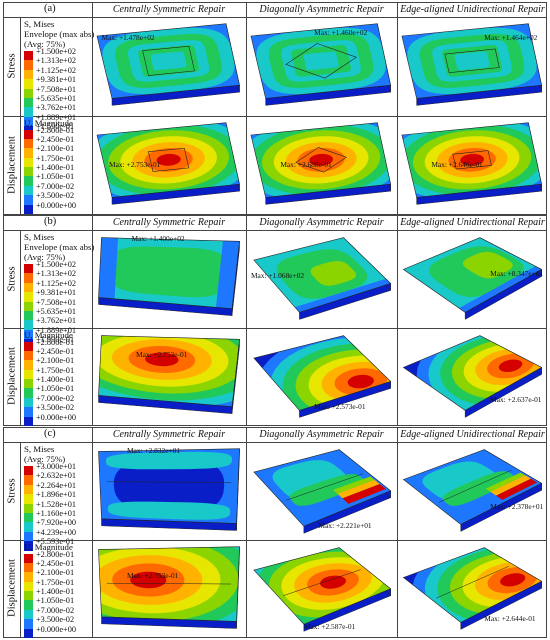 The image size is (550, 640). What do you see at coordinates (56, 283) in the screenshot?
I see `legend-tick: +1.125e+02` at bounding box center [56, 283].